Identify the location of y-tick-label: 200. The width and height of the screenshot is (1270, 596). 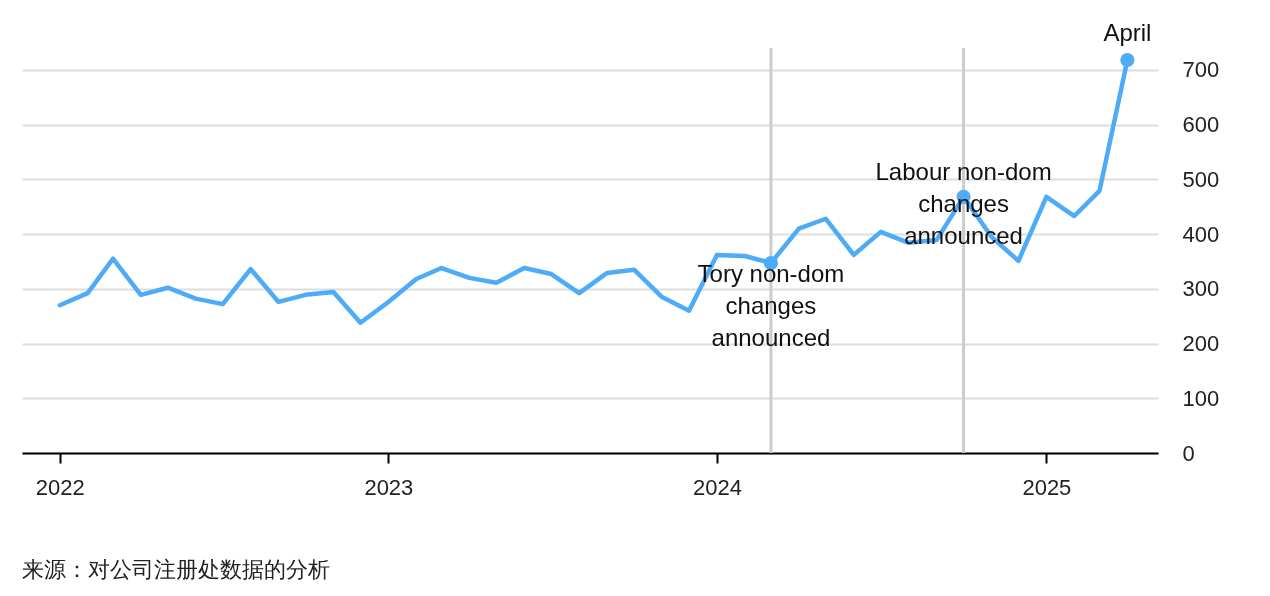
(1201, 344).